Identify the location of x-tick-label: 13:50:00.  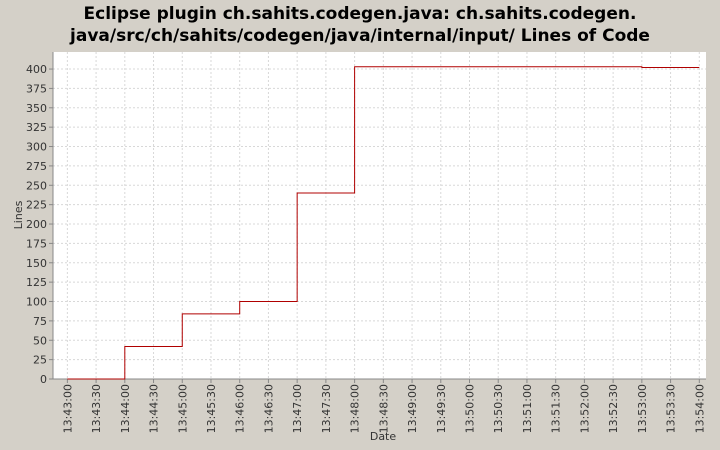
(470, 408).